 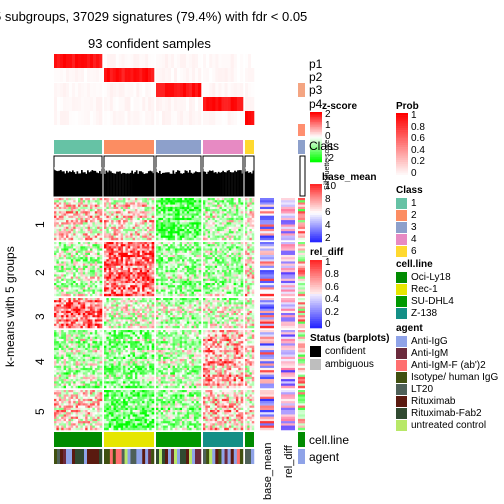 I want to click on base-mean-cell, so click(x=267, y=247).